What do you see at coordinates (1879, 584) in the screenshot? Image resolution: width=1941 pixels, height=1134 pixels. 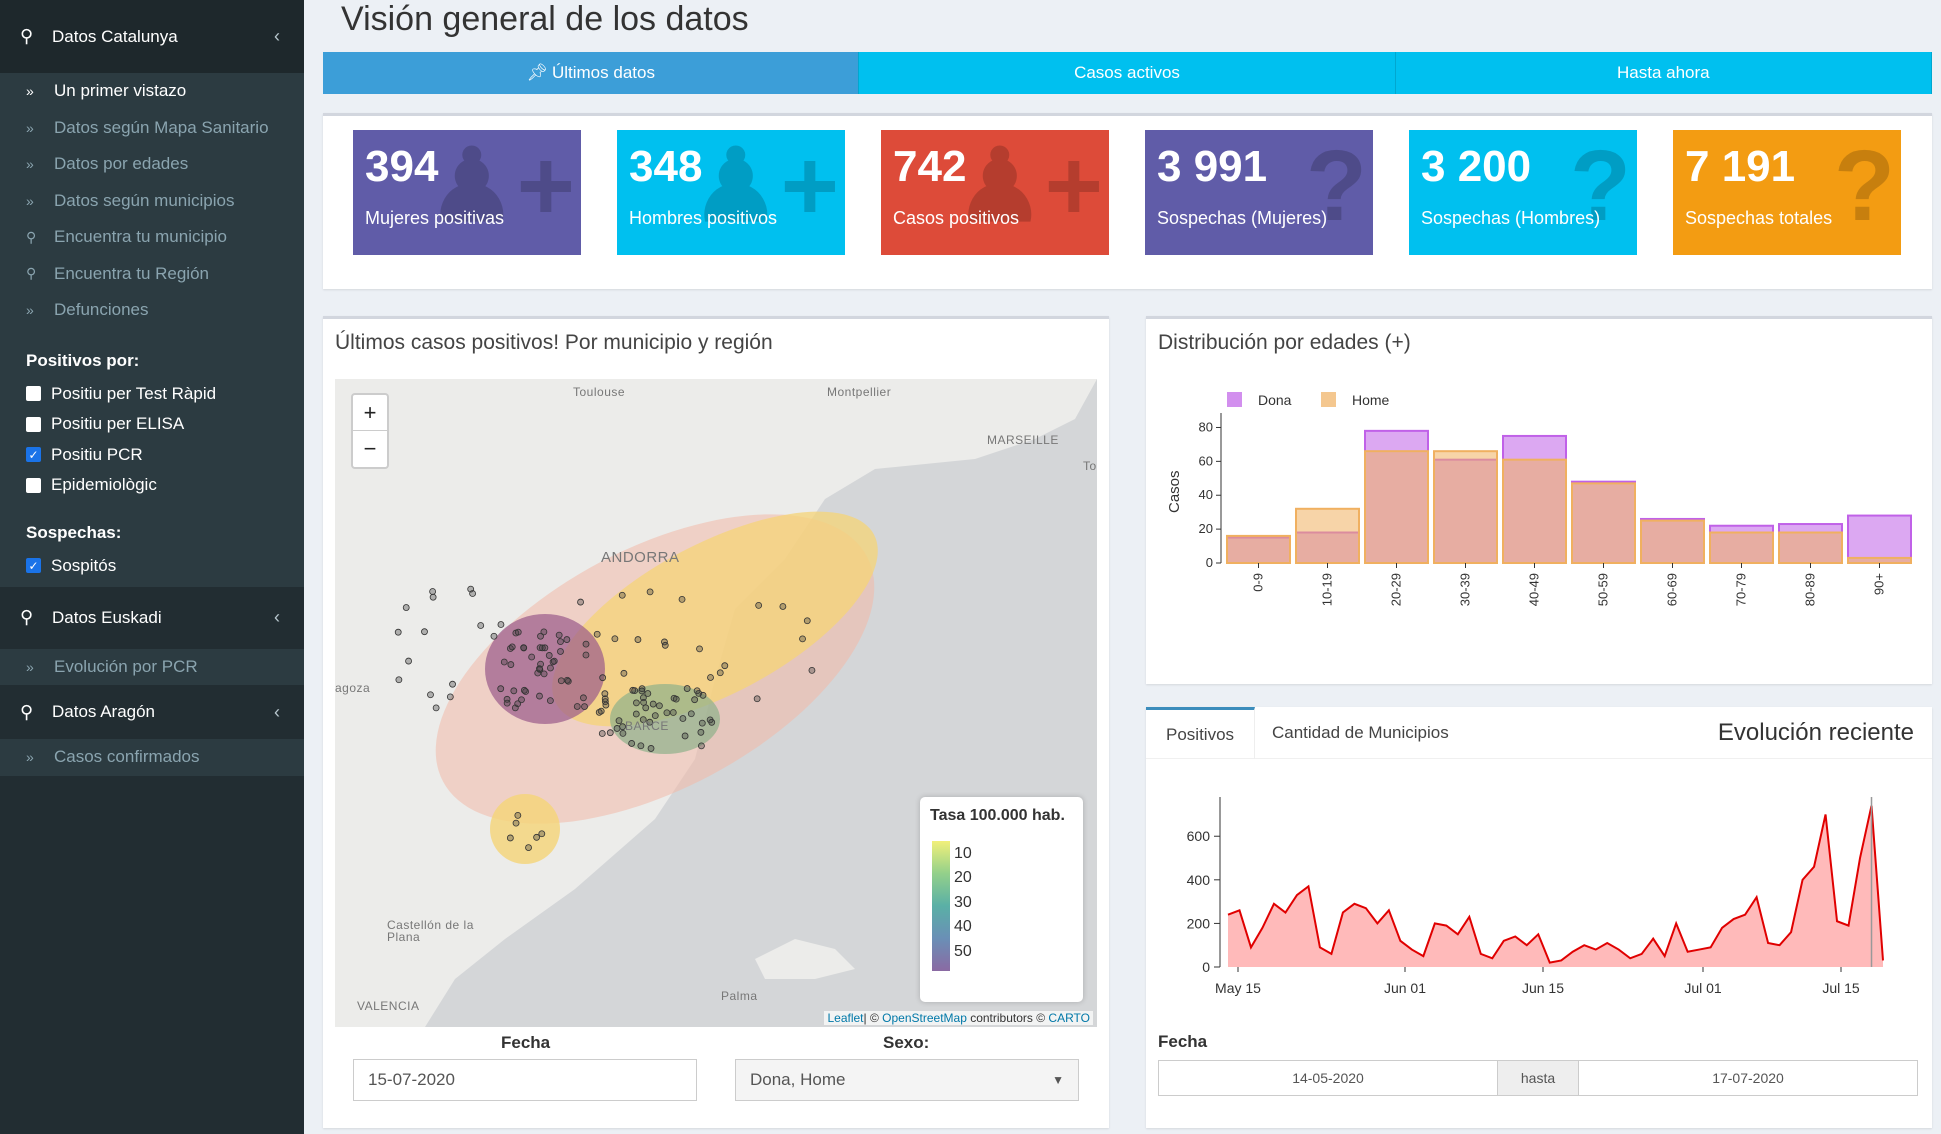 I see `x-tick-label: 90+` at bounding box center [1879, 584].